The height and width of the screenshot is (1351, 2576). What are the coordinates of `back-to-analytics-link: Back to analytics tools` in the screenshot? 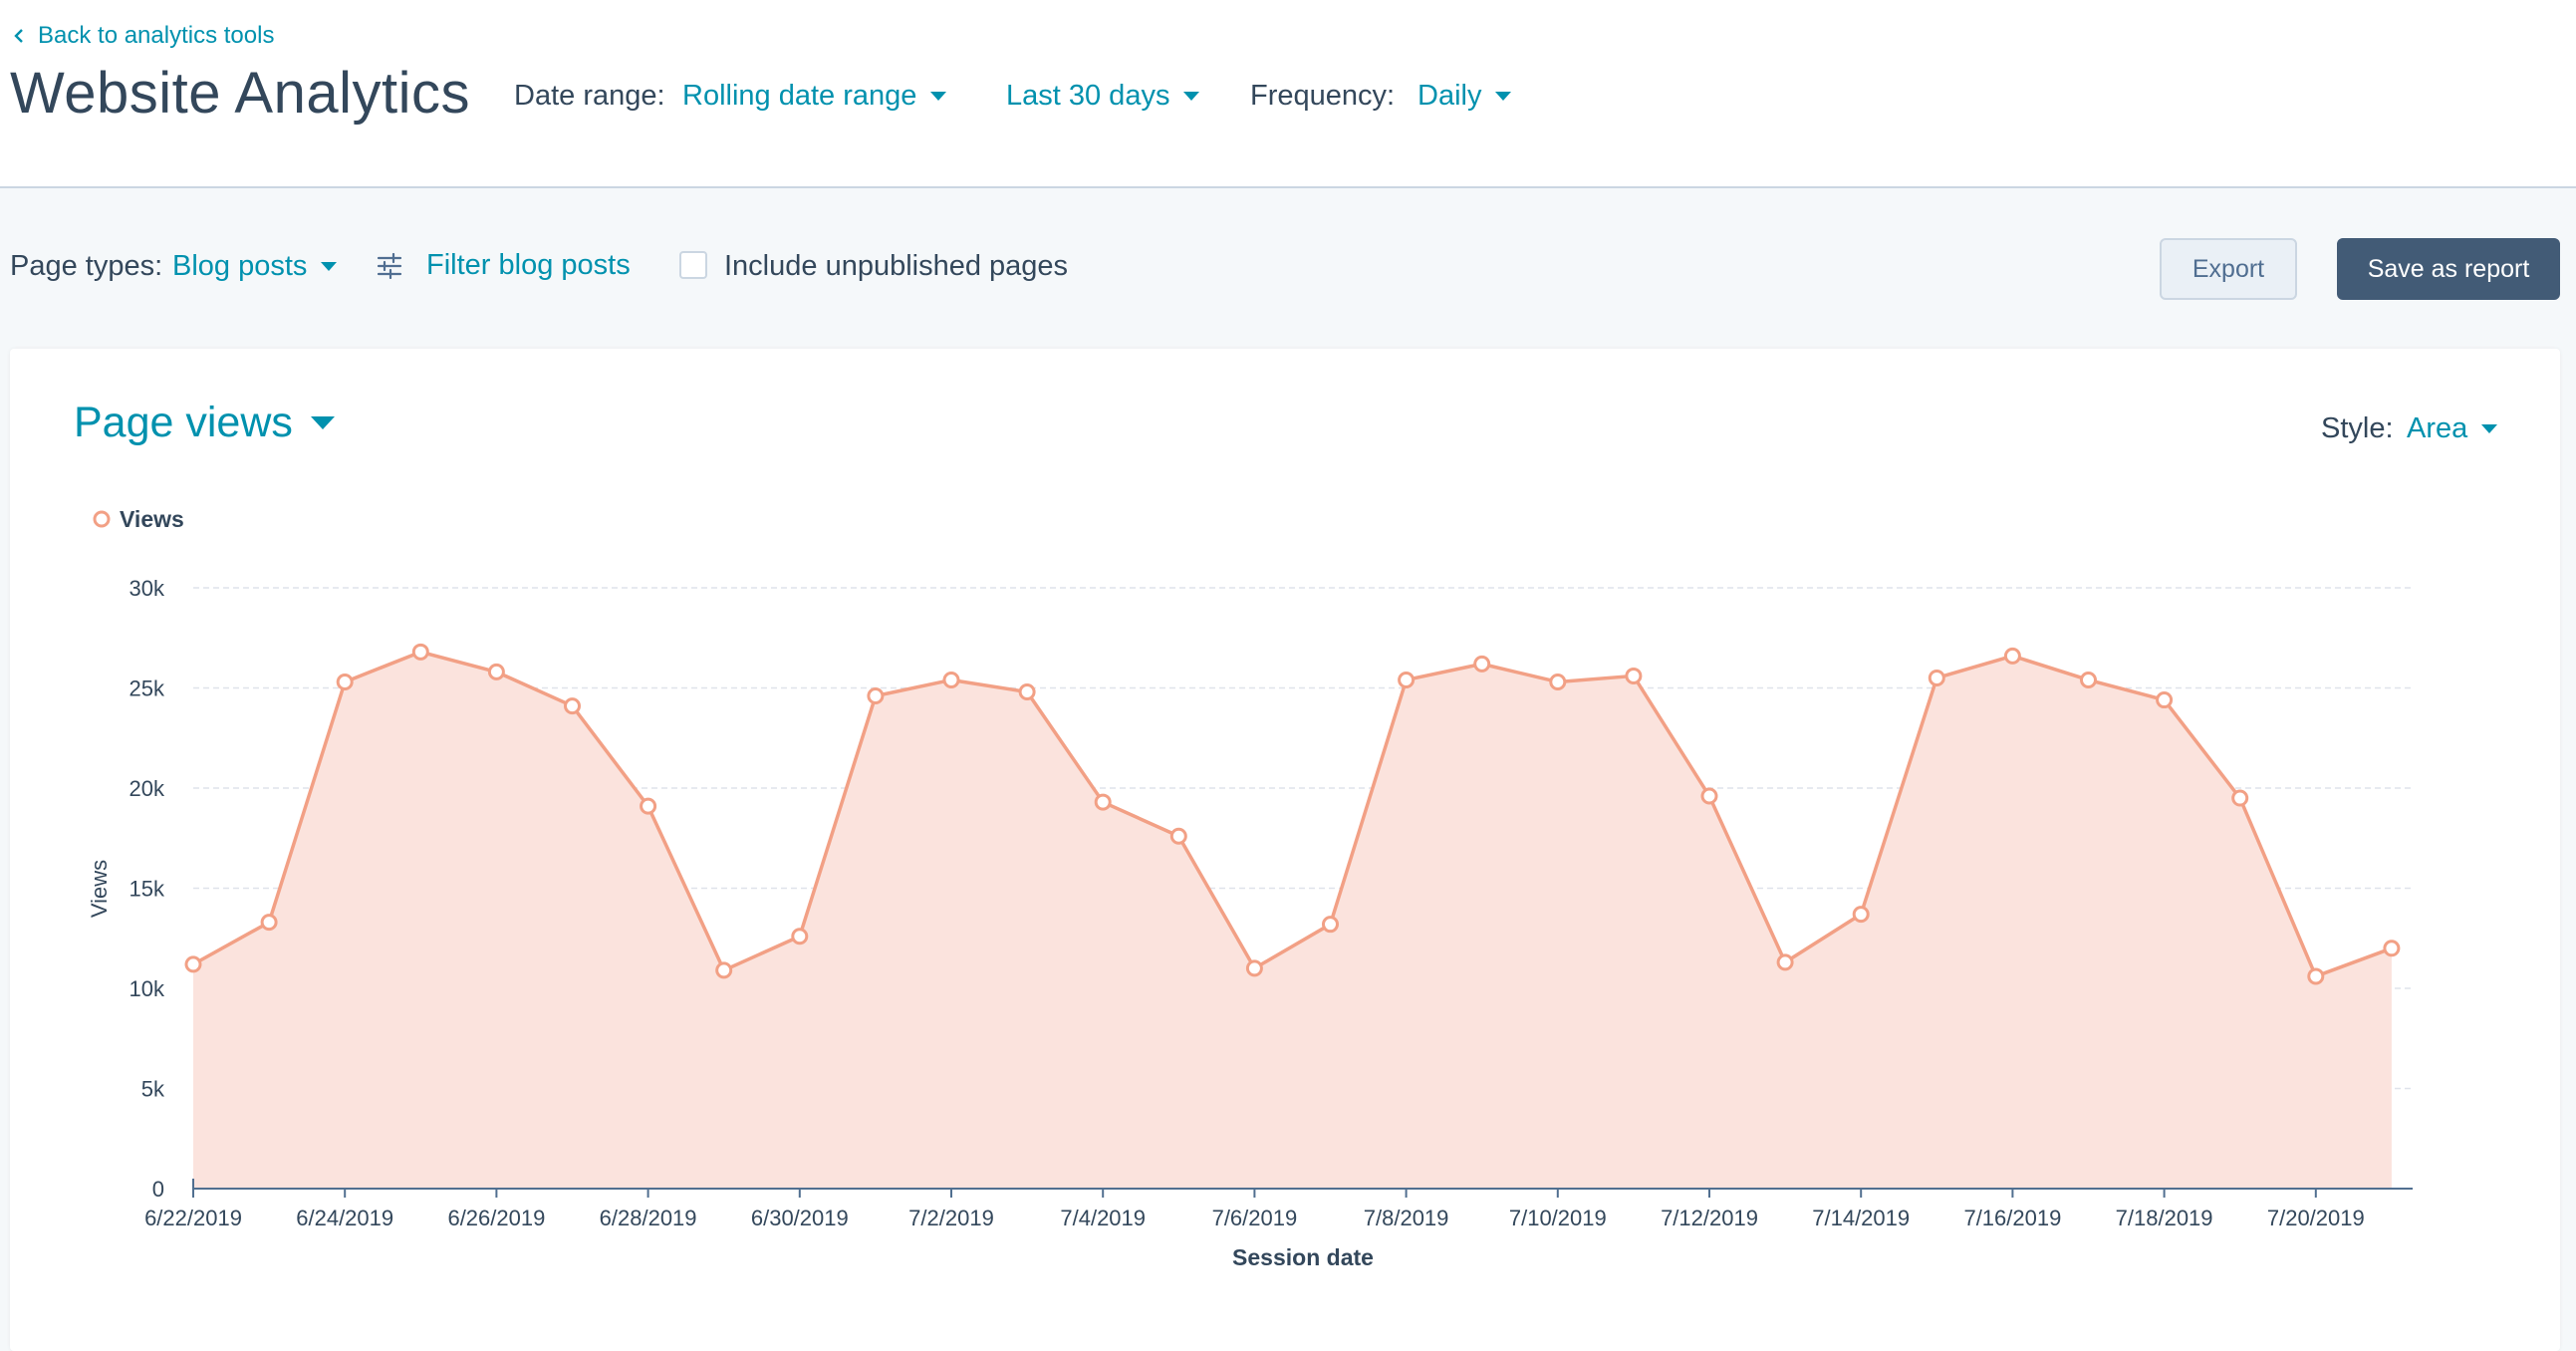 It's located at (143, 36).